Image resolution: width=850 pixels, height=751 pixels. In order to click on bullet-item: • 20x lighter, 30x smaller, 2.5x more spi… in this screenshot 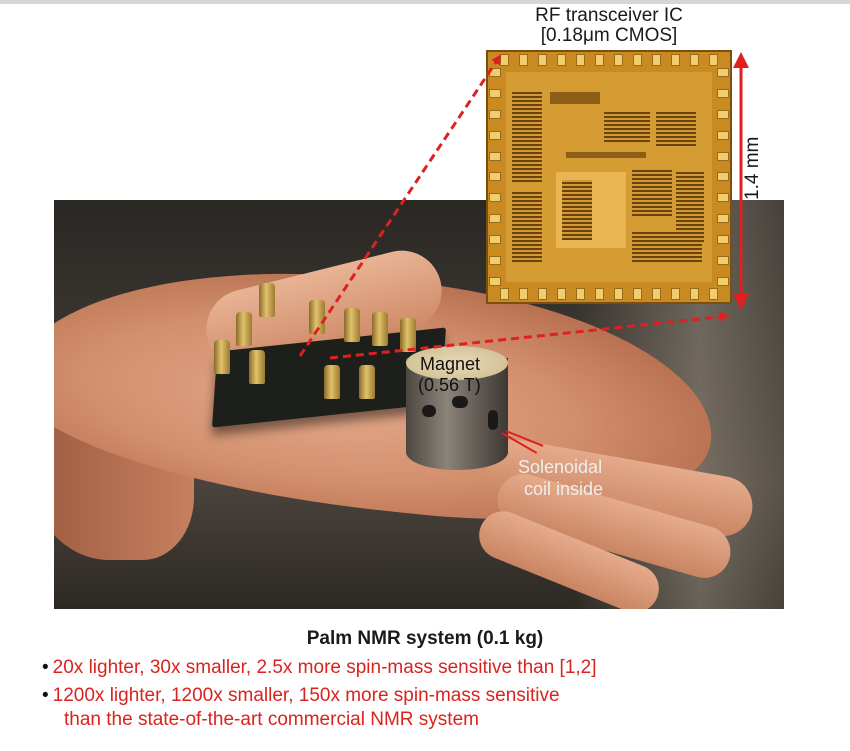, I will do `click(319, 667)`.